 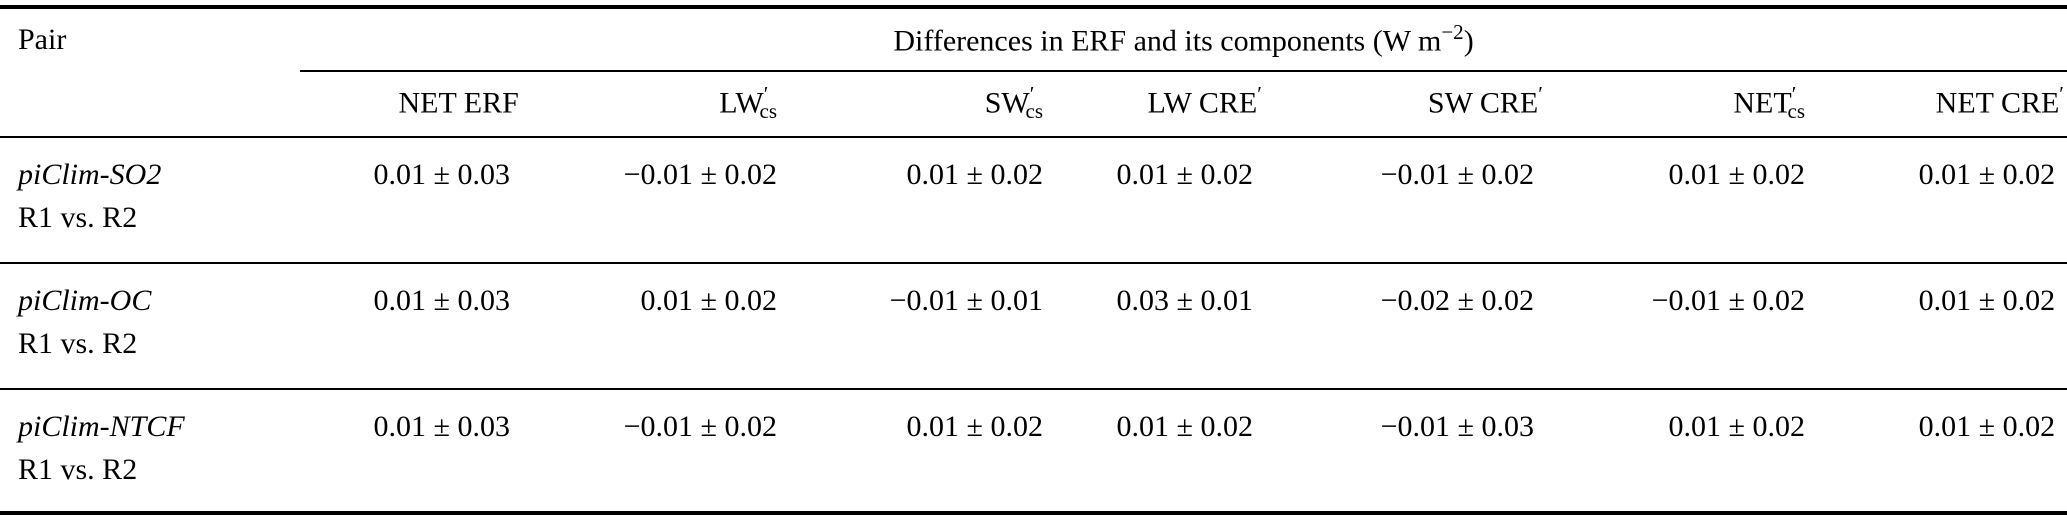 I want to click on col-header-sw-cs: SW′cs, so click(x=910, y=104).